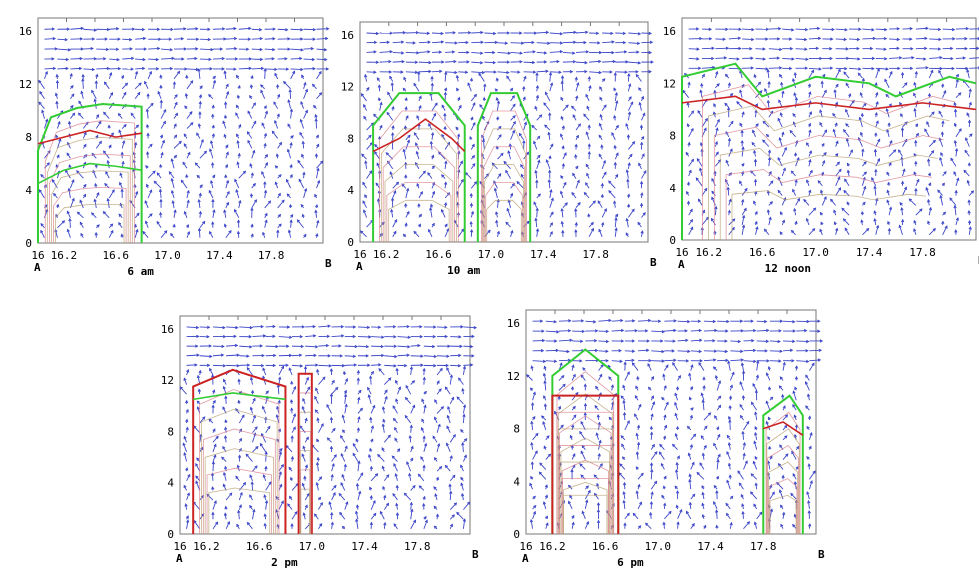 The width and height of the screenshot is (979, 576). Describe the element at coordinates (179, 546) in the screenshot. I see `x-tick-label: 16` at that location.